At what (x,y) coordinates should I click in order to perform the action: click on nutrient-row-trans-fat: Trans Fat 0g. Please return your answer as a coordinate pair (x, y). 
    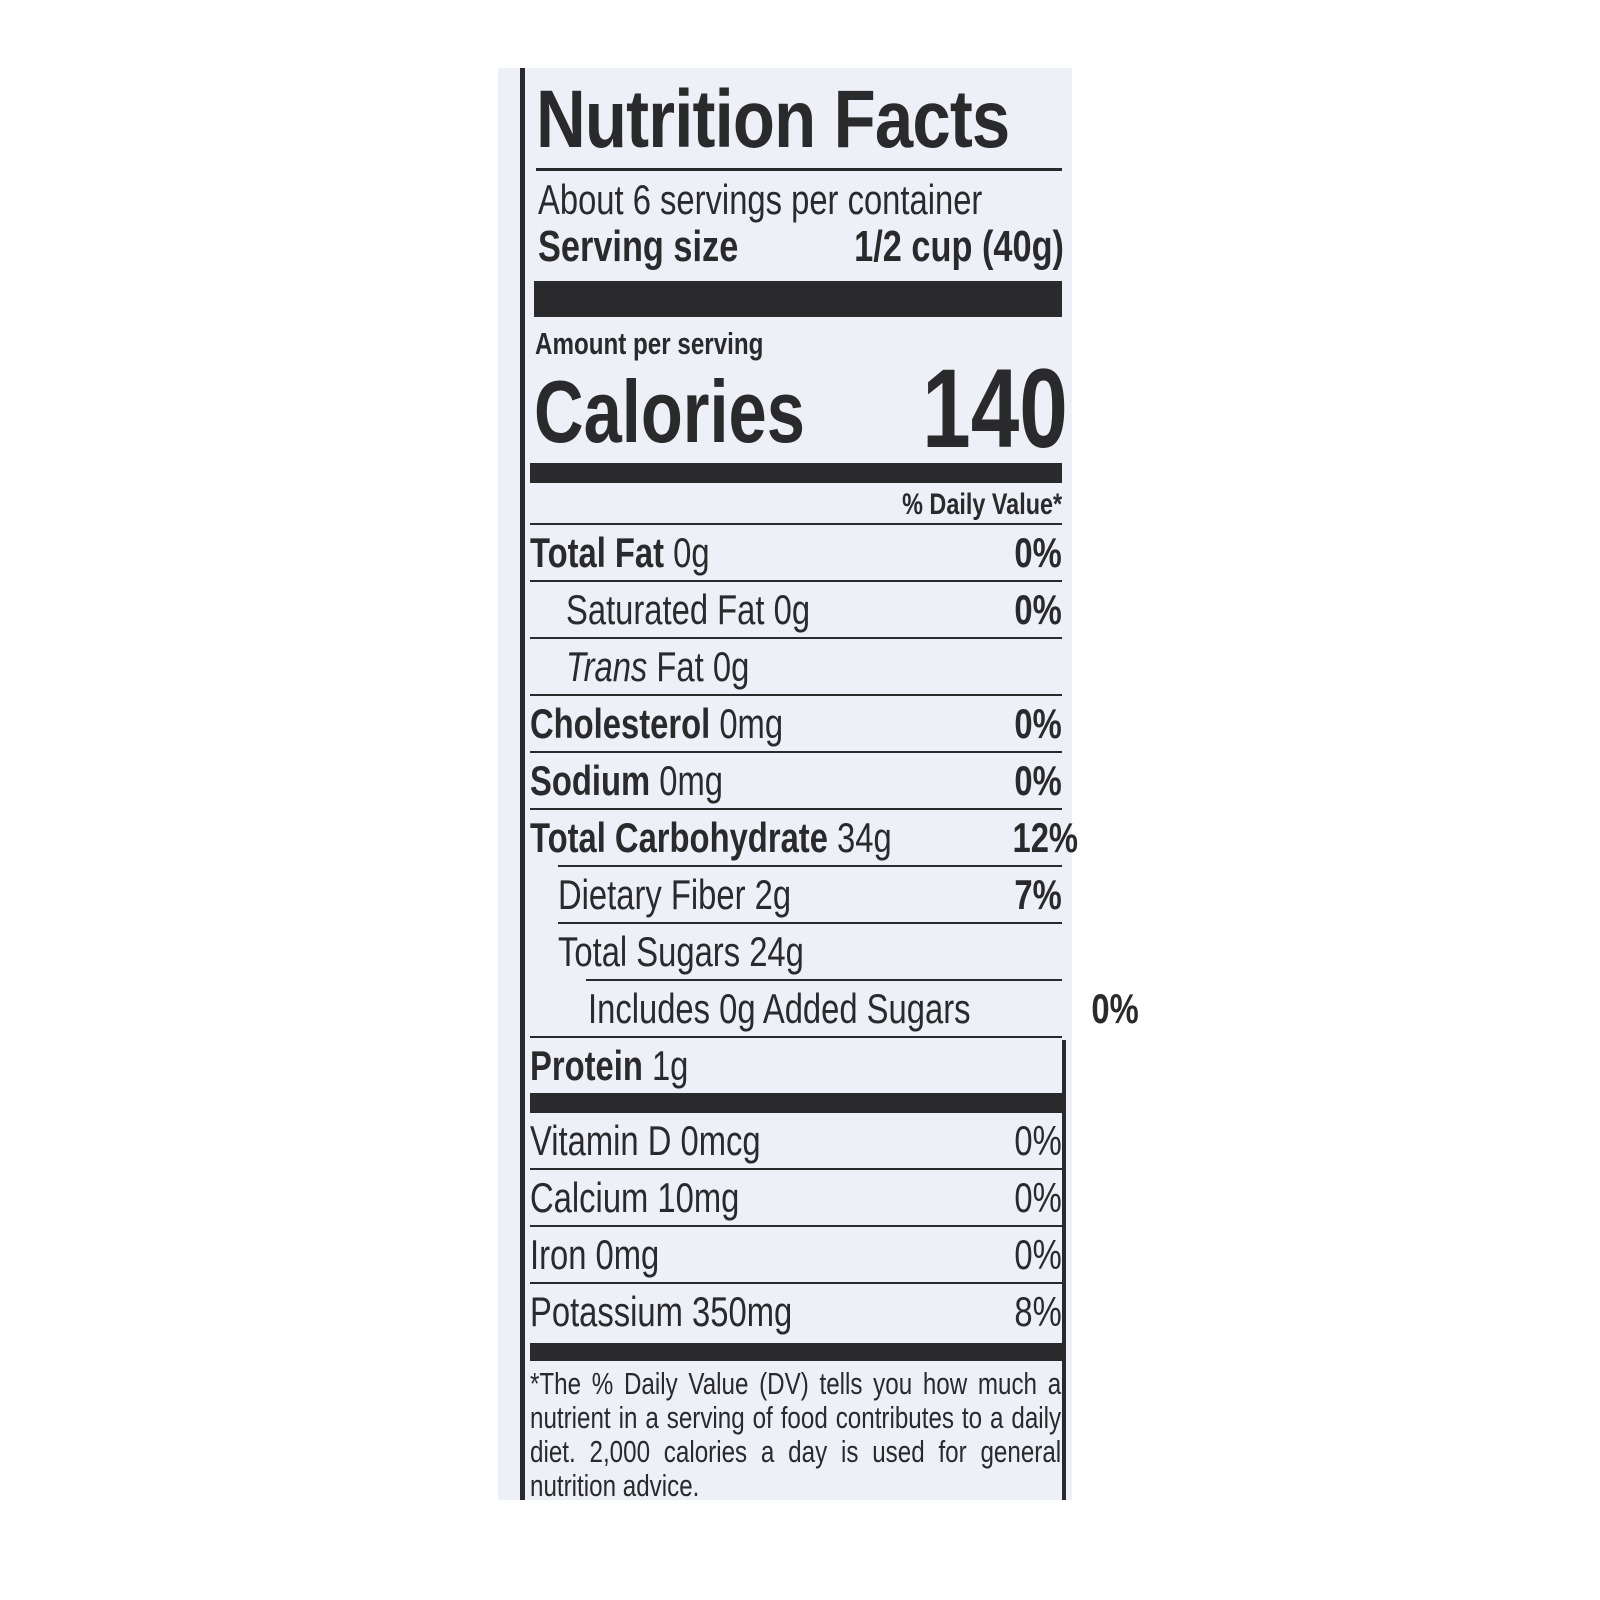
    Looking at the image, I should click on (658, 666).